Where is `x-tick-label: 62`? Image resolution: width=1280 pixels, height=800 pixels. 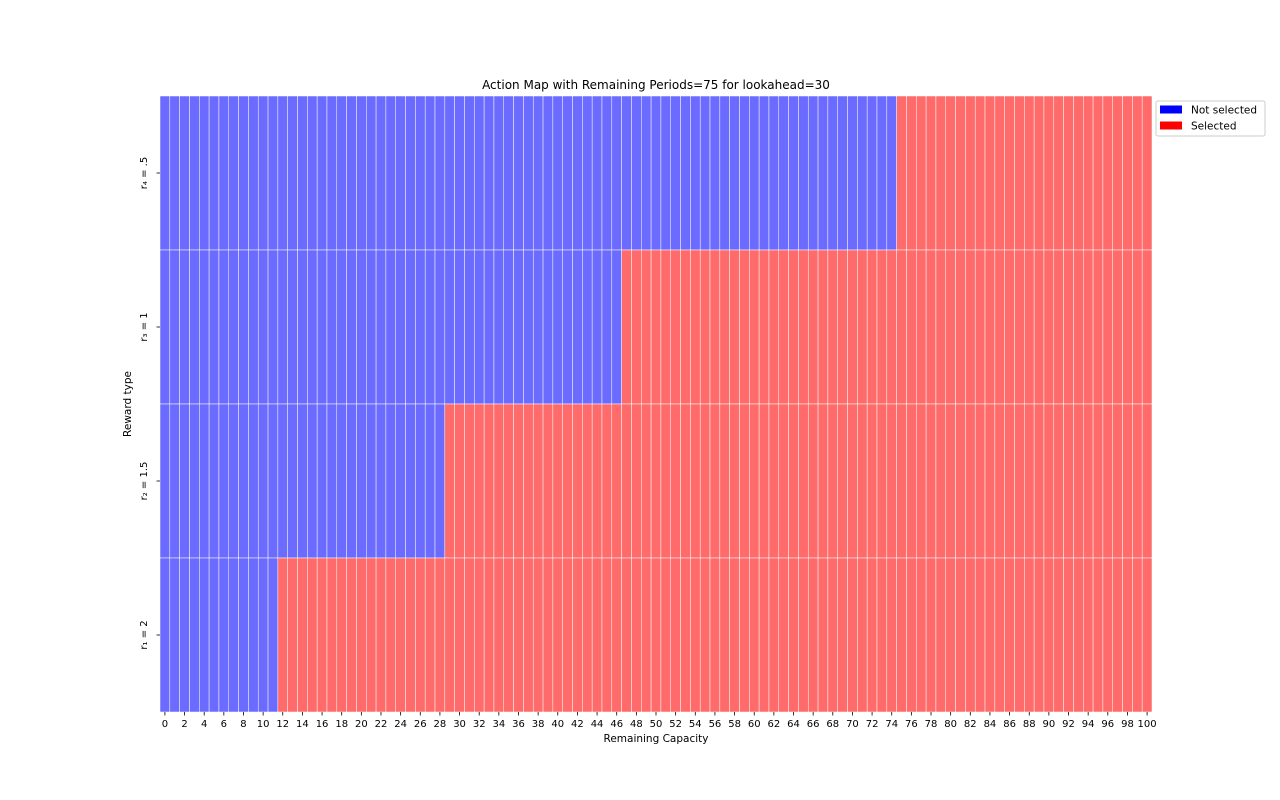
x-tick-label: 62 is located at coordinates (773, 724).